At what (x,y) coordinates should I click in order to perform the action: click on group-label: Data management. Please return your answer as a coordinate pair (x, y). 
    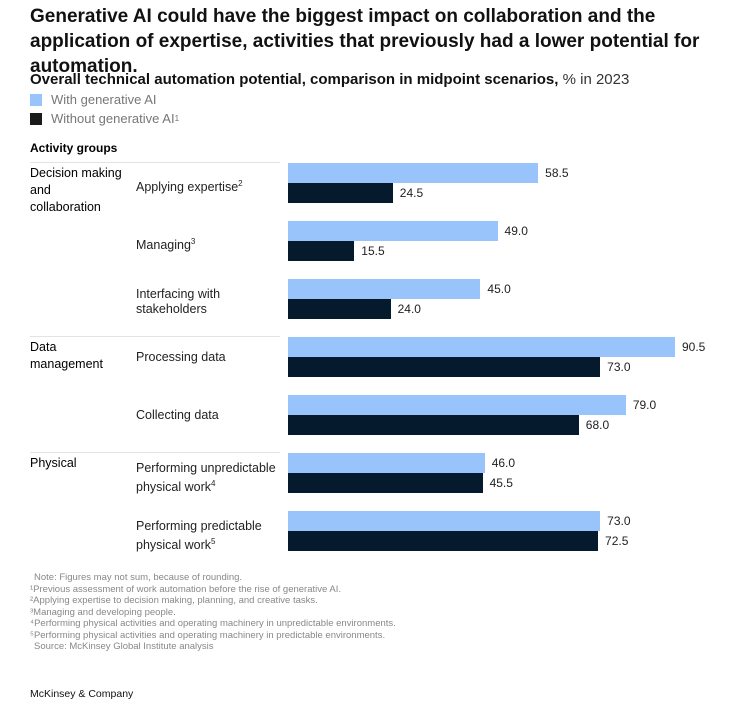
    Looking at the image, I should click on (66, 355).